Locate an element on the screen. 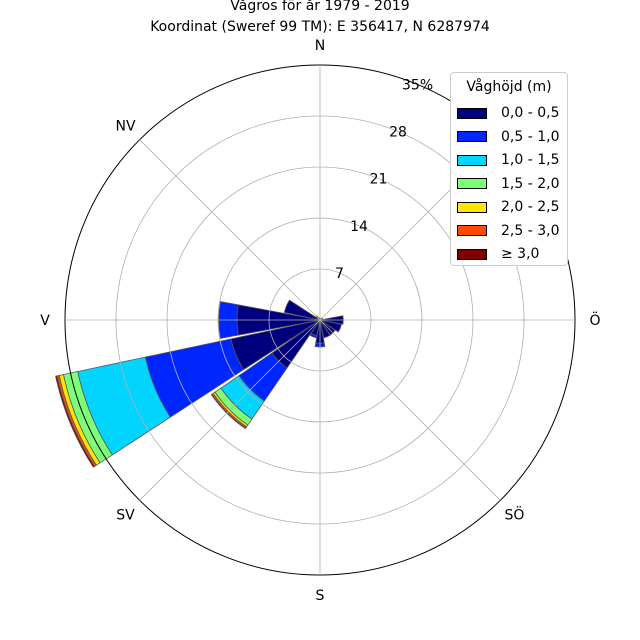 The width and height of the screenshot is (640, 640). legend-label: ≥ 3,0 is located at coordinates (520, 254).